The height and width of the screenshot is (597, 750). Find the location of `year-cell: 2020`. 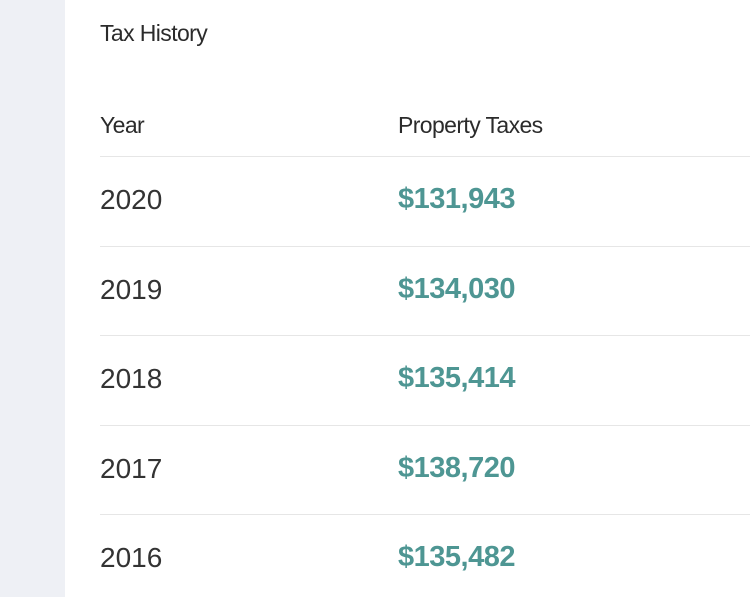

year-cell: 2020 is located at coordinates (131, 199).